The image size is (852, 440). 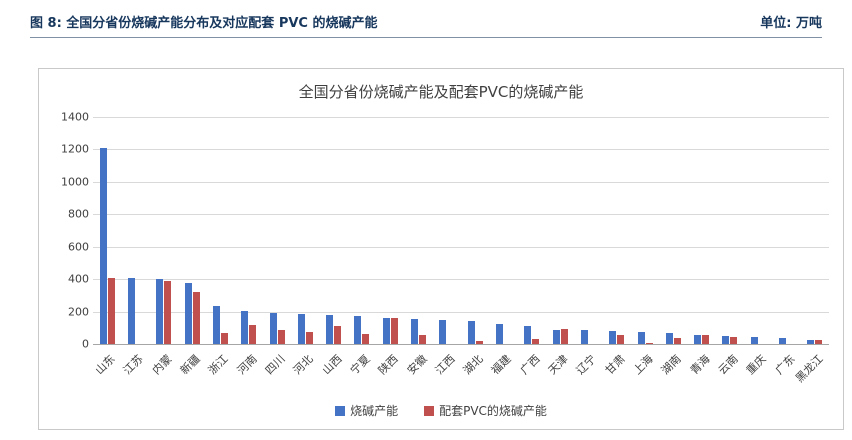 What do you see at coordinates (426, 25) in the screenshot?
I see `figure-header: 图 8: 全国分省份烧碱产能分布及对应配套 PVC 的烧碱产能 单位: 万吨` at bounding box center [426, 25].